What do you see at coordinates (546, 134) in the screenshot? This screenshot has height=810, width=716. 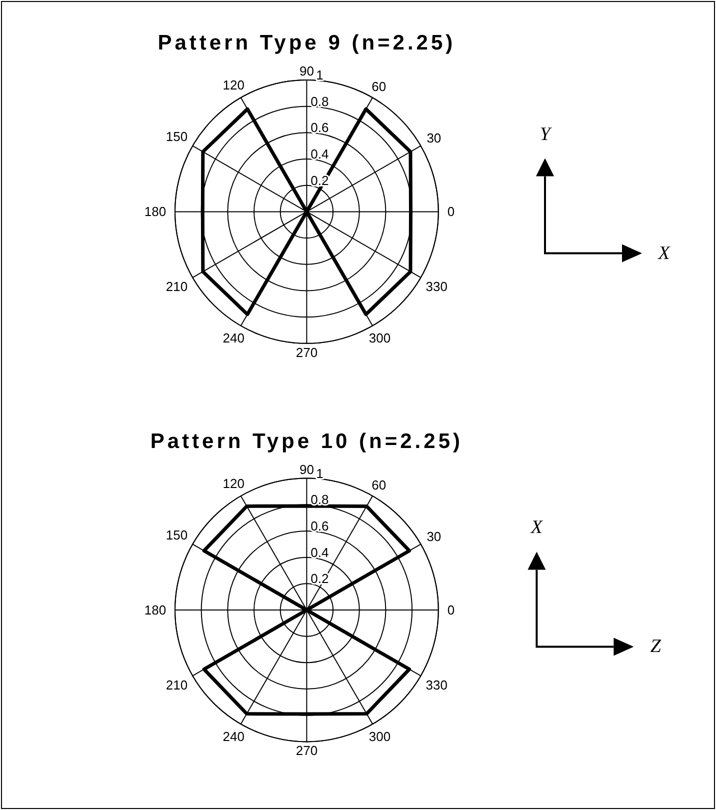 I see `text: Y` at bounding box center [546, 134].